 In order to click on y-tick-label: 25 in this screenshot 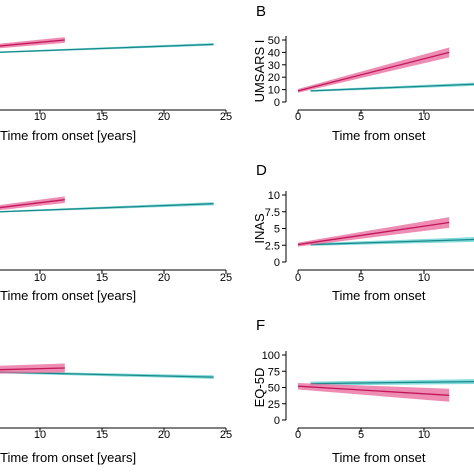, I will do `click(274, 405)`.